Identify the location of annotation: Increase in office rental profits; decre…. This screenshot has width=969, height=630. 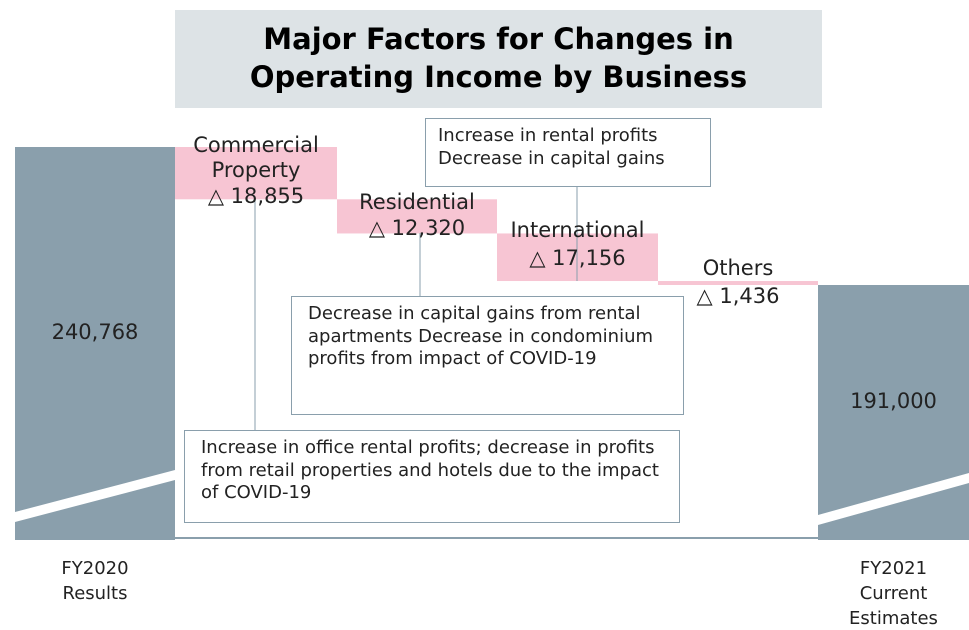
(432, 476).